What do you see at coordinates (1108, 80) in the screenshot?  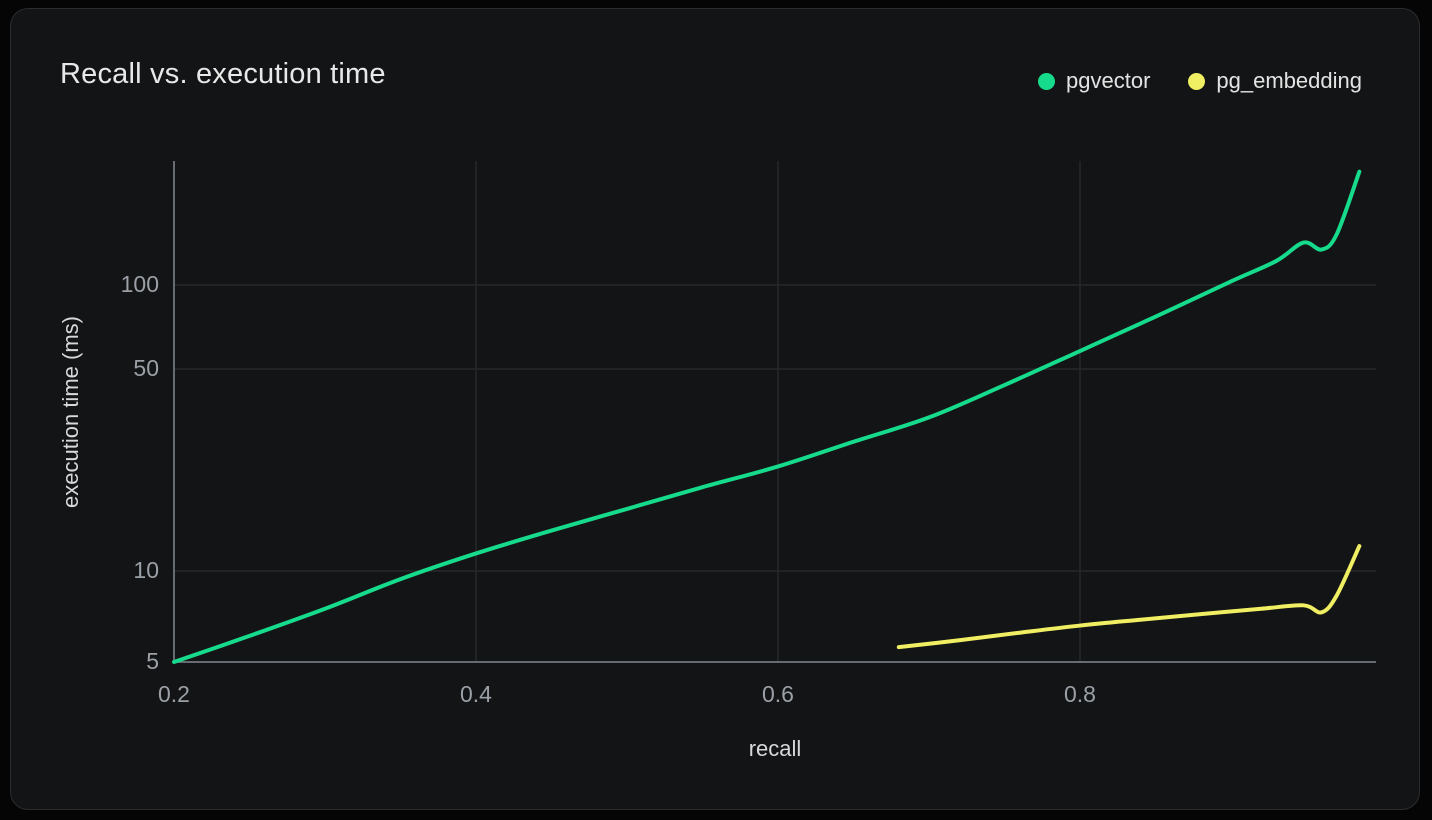 I see `legend-label-pgvector: pgvector` at bounding box center [1108, 80].